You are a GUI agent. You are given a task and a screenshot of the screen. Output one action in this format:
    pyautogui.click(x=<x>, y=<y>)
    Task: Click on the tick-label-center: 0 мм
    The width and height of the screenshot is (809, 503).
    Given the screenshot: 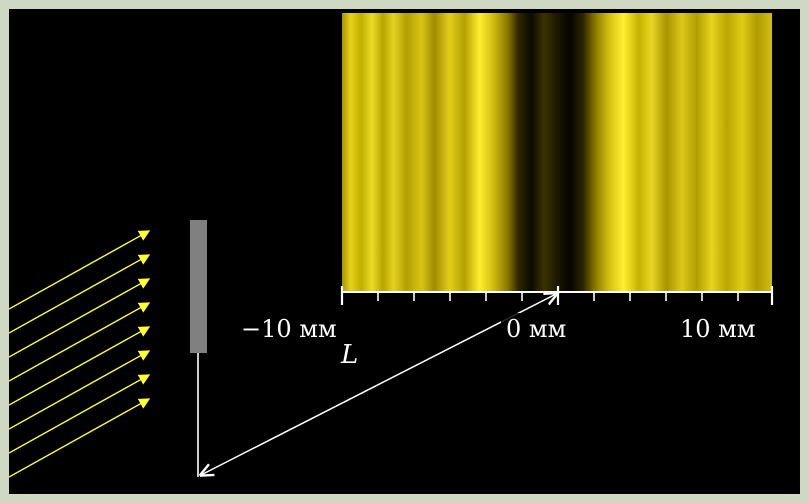 What is the action you would take?
    pyautogui.click(x=536, y=329)
    